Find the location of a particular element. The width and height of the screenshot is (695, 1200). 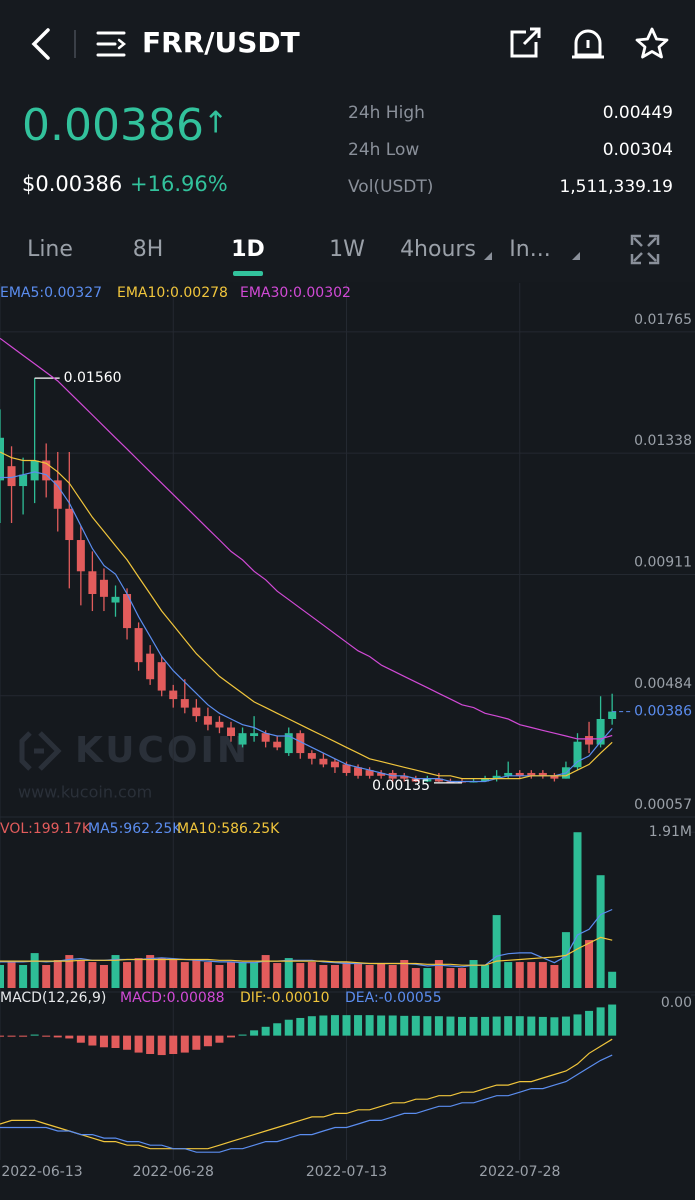

price-arrow: ↑ is located at coordinates (215, 123).